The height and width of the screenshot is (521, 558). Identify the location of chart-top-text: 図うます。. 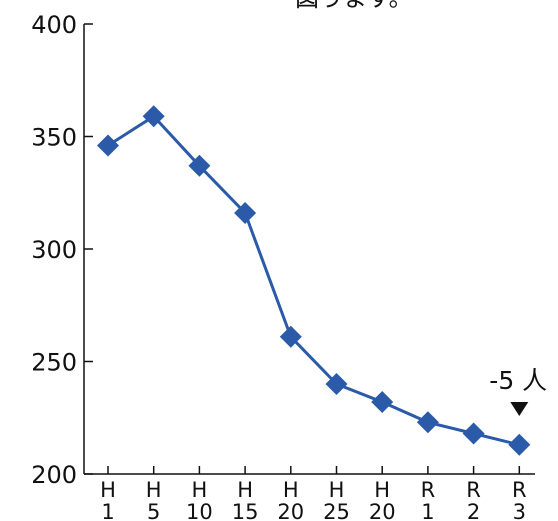
(354, 6).